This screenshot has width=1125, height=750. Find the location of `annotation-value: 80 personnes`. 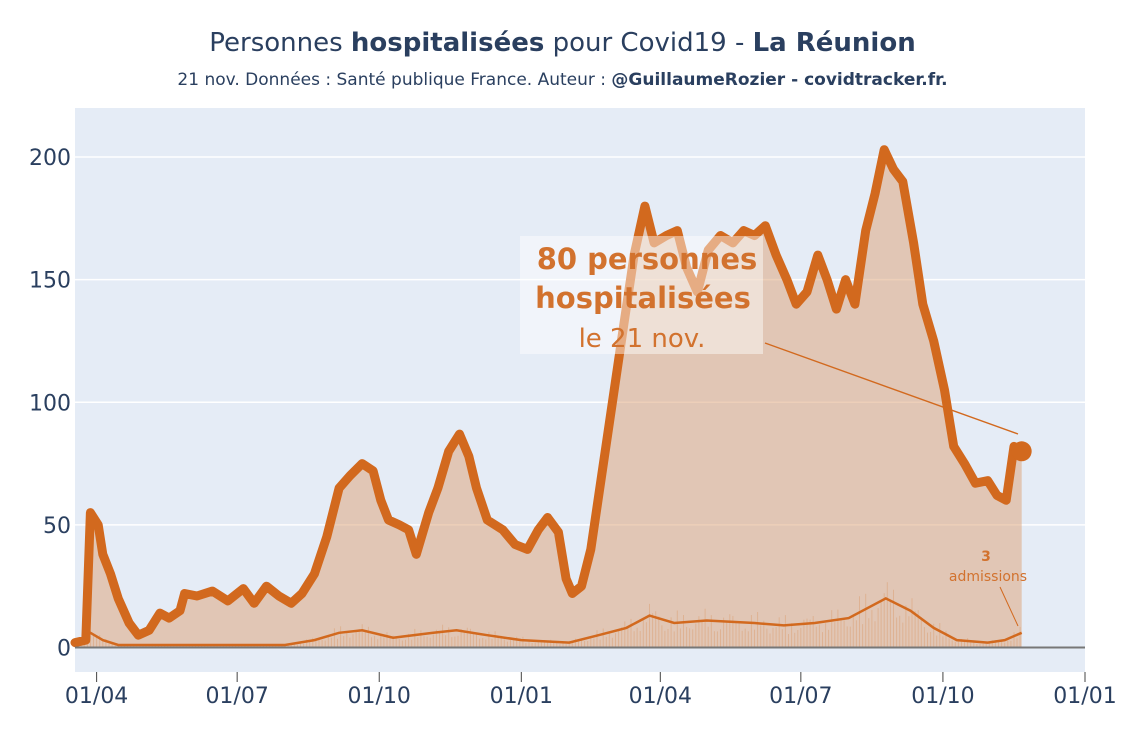

annotation-value: 80 personnes is located at coordinates (647, 259).